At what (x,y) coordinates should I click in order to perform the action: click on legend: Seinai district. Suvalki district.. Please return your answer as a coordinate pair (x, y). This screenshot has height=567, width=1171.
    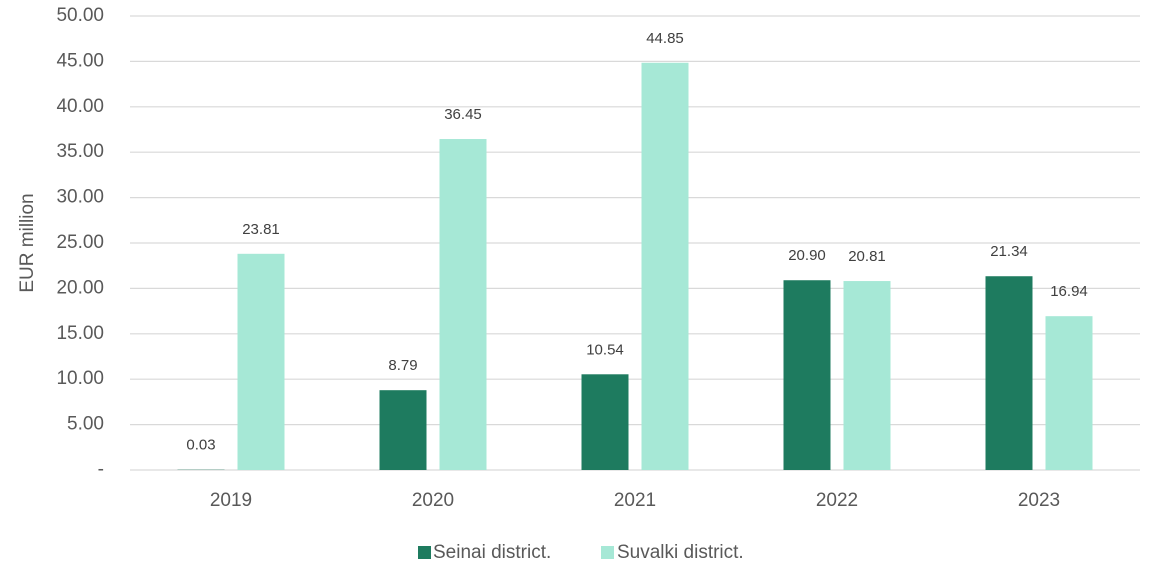
    Looking at the image, I should click on (581, 552).